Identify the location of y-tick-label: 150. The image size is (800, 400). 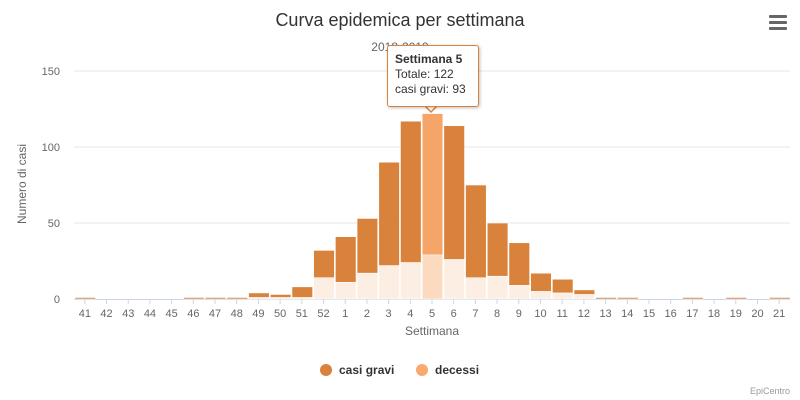
(51, 72).